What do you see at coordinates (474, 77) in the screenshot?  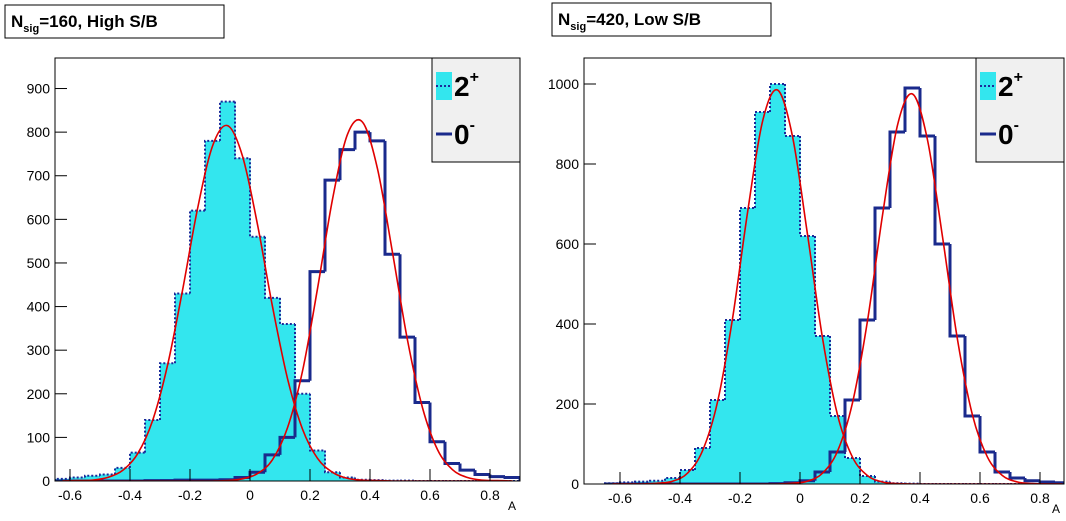 I see `legend-sup: +` at bounding box center [474, 77].